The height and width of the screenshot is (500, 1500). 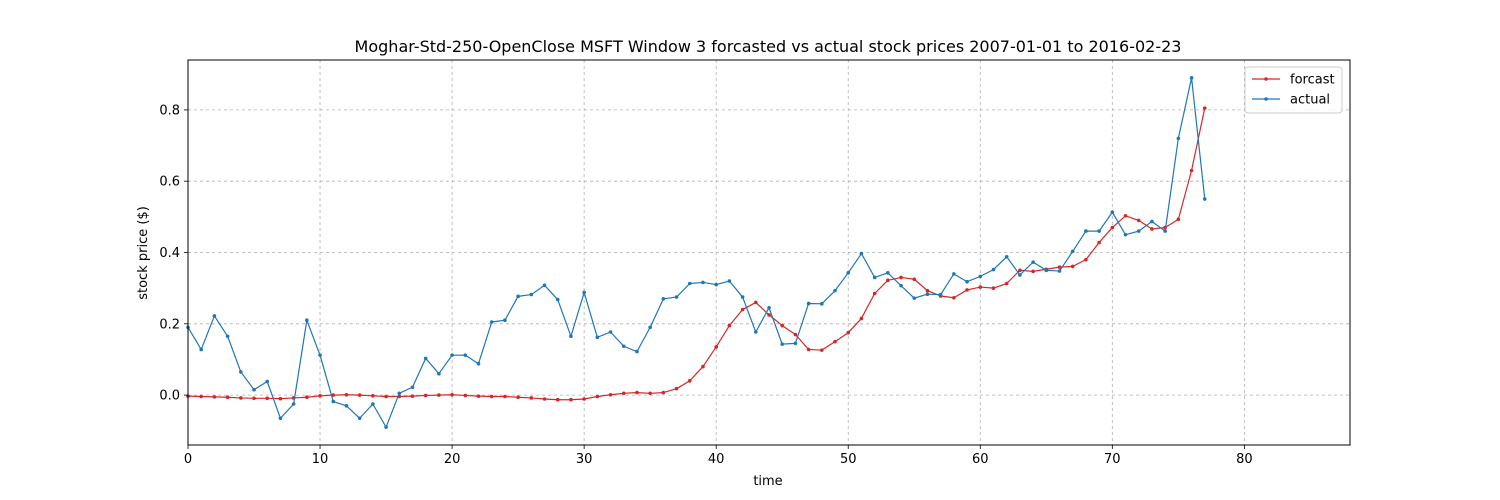 I want to click on y-tick-label: 0.8, so click(x=169, y=110).